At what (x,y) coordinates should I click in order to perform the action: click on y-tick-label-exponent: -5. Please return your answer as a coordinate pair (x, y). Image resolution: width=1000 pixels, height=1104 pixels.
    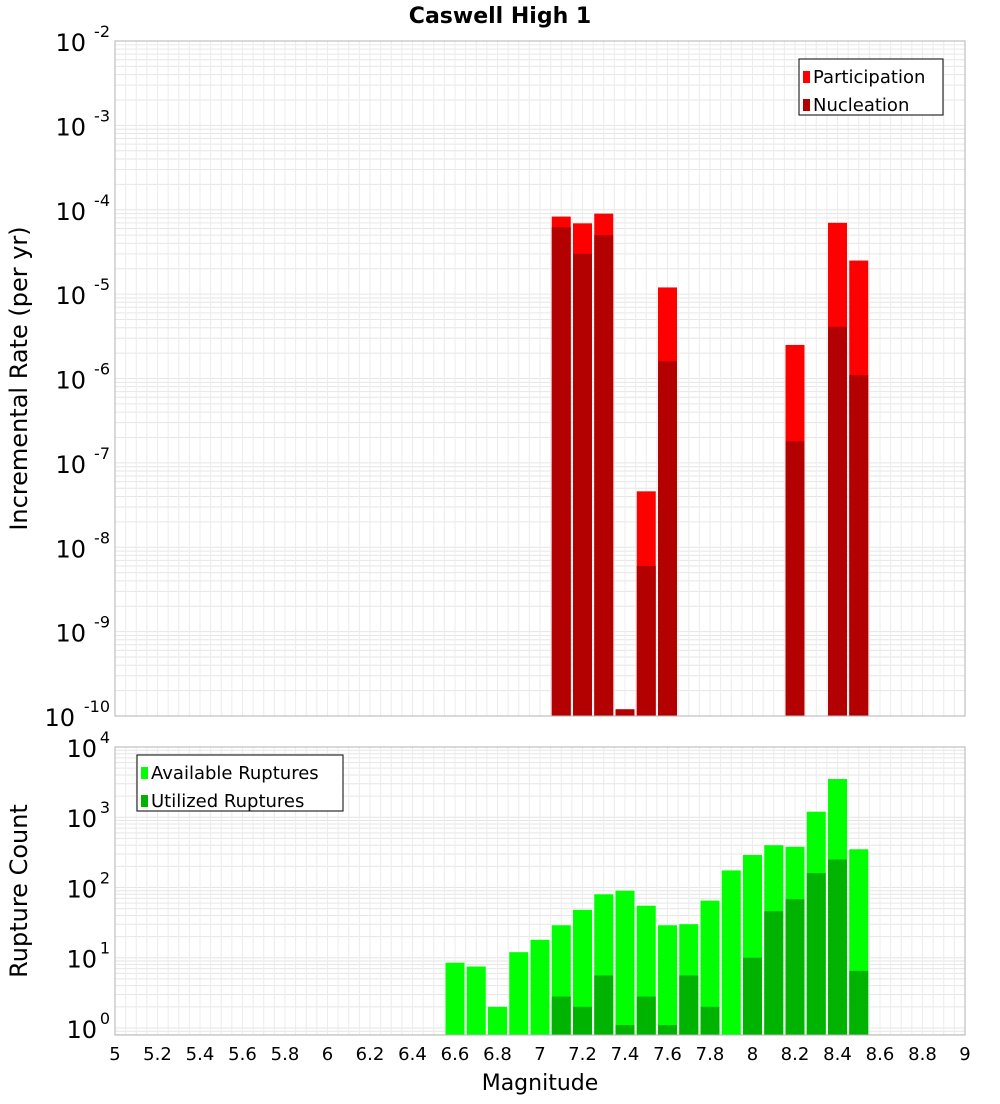
    Looking at the image, I should click on (102, 284).